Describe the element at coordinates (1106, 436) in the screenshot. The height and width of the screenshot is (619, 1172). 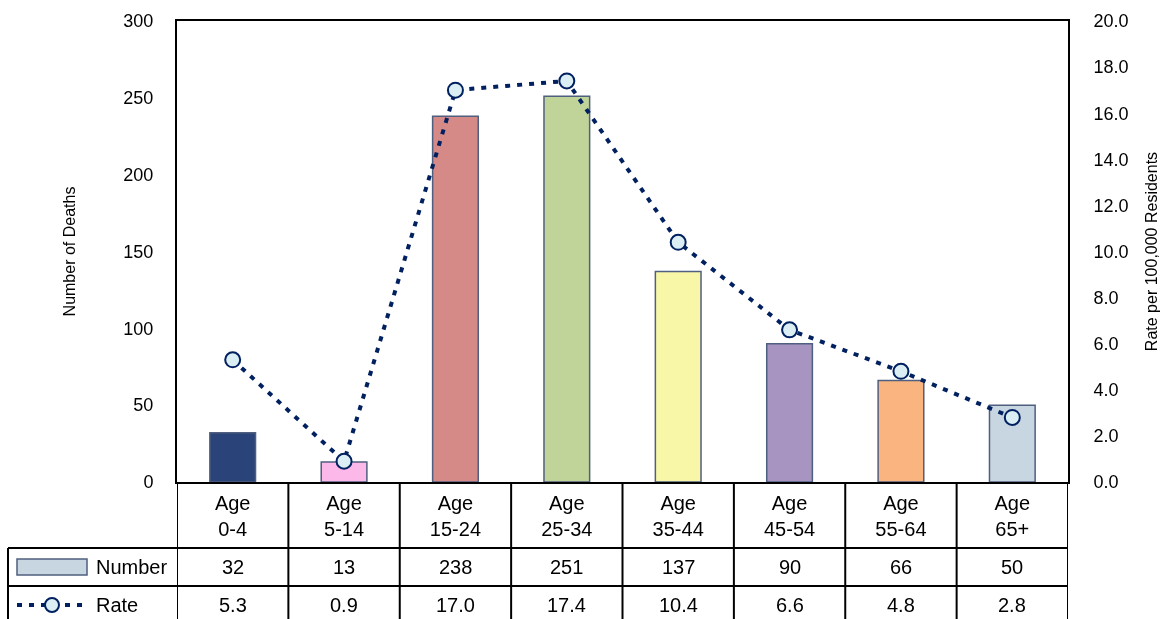
I see `y2-tick-label: 2.0` at that location.